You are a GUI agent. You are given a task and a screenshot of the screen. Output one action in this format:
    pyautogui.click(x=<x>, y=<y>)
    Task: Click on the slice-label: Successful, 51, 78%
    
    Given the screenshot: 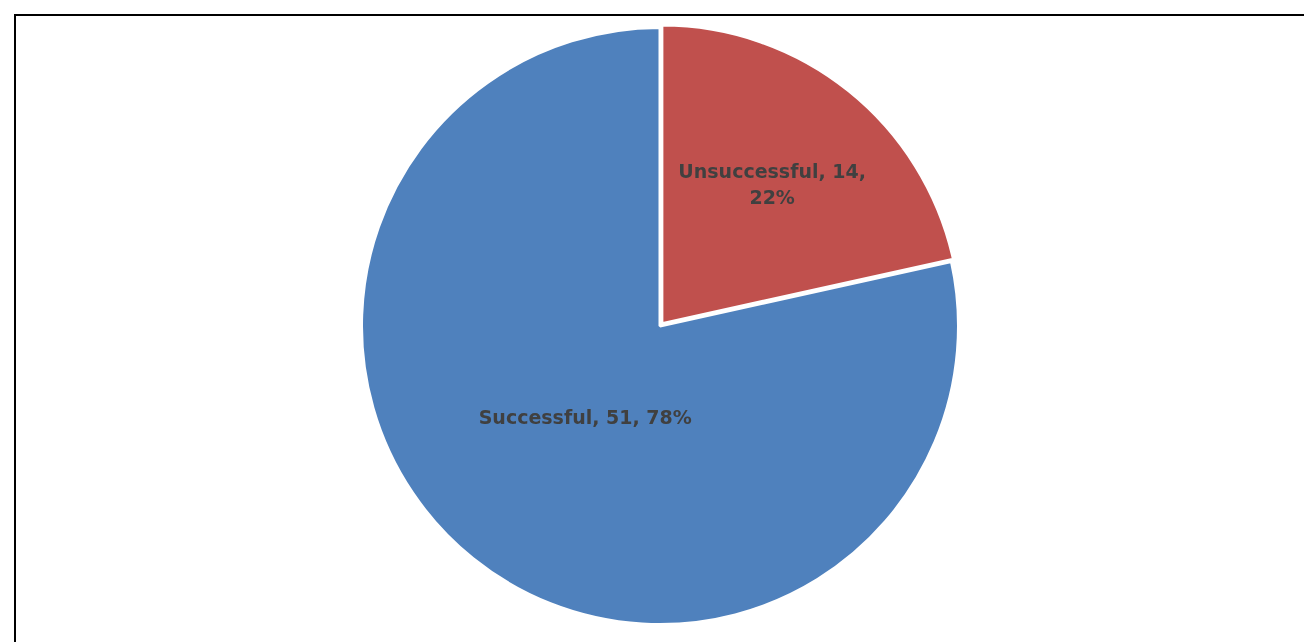 What is the action you would take?
    pyautogui.click(x=585, y=417)
    